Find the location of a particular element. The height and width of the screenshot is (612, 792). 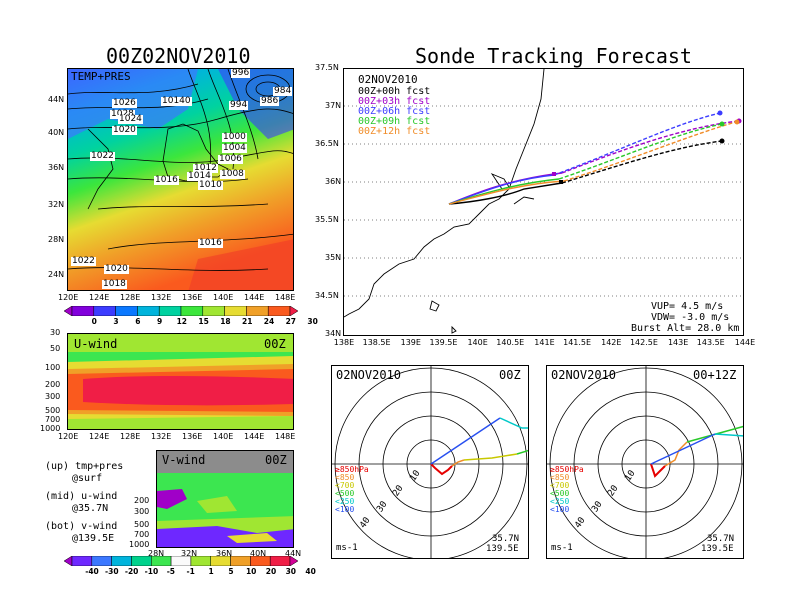

vwind-y-tick: 700 is located at coordinates (142, 534).